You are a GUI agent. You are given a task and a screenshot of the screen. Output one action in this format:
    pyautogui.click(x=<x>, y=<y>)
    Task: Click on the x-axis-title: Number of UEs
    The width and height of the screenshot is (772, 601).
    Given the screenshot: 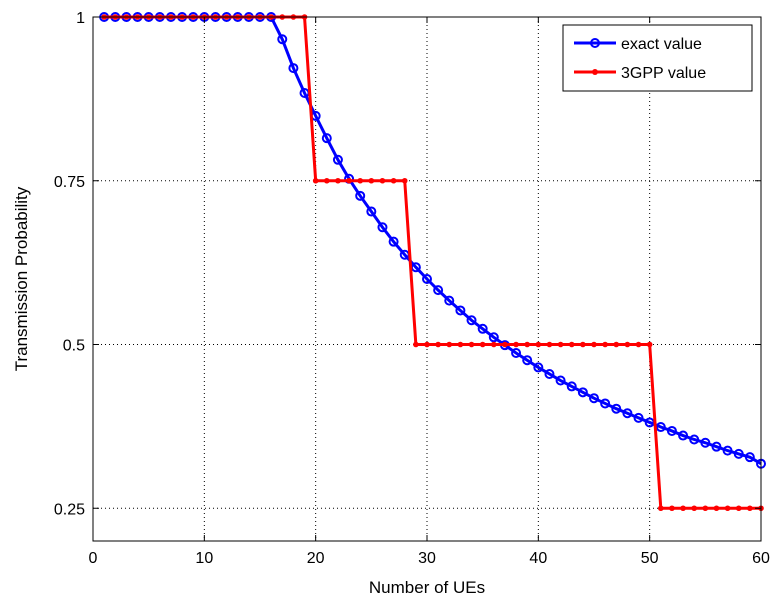 What is the action you would take?
    pyautogui.click(x=427, y=587)
    